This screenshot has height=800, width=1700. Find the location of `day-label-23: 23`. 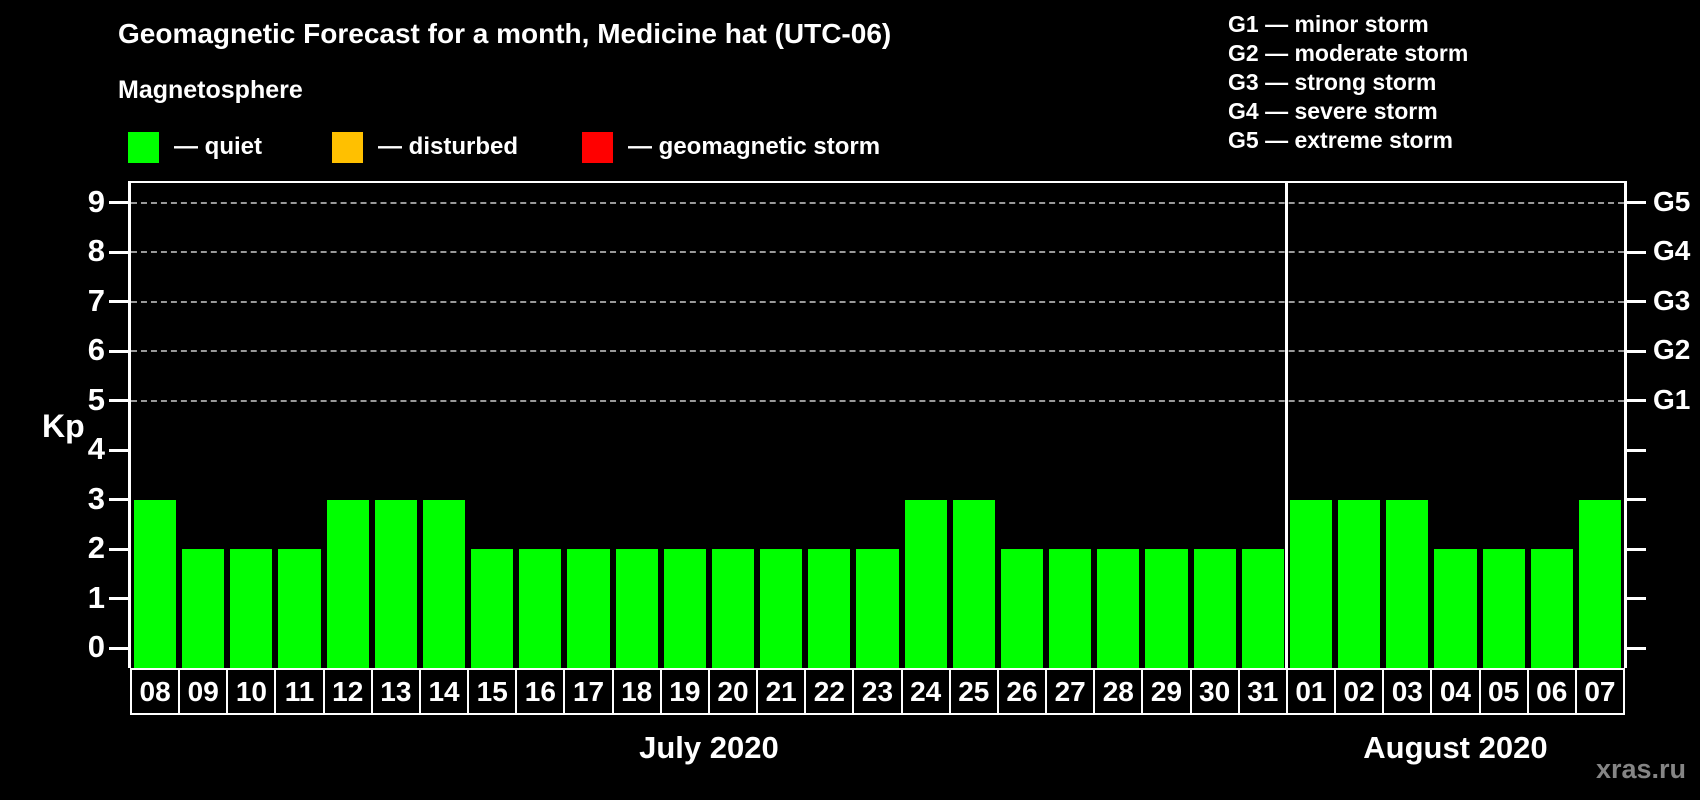

day-label-23: 23 is located at coordinates (877, 691).